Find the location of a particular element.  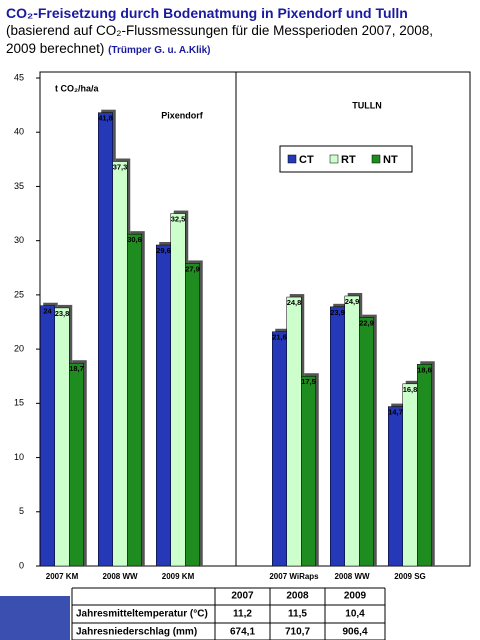

y-axis-label: t CO₂/ha/a is located at coordinates (77, 88).